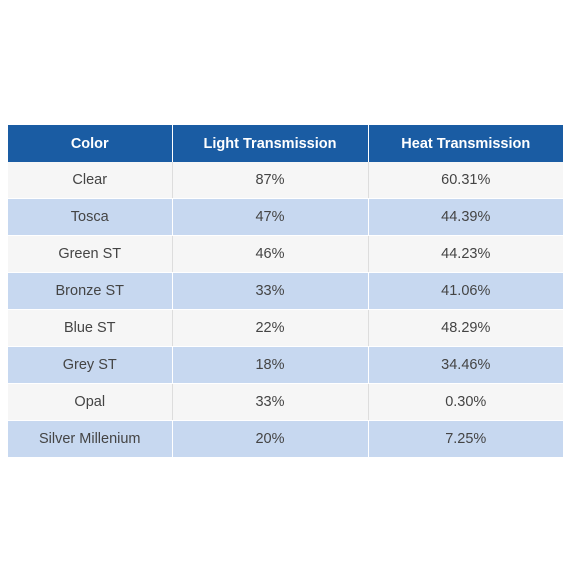 Image resolution: width=579 pixels, height=579 pixels. Describe the element at coordinates (465, 365) in the screenshot. I see `cell-heat-transmission: 34.46%` at that location.